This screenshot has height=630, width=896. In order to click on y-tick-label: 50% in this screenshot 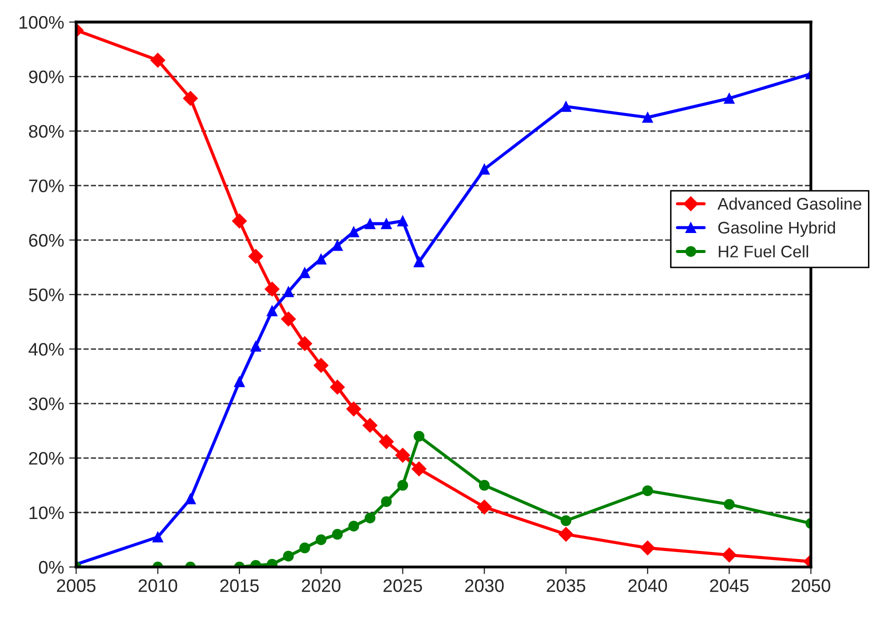, I will do `click(46, 295)`.